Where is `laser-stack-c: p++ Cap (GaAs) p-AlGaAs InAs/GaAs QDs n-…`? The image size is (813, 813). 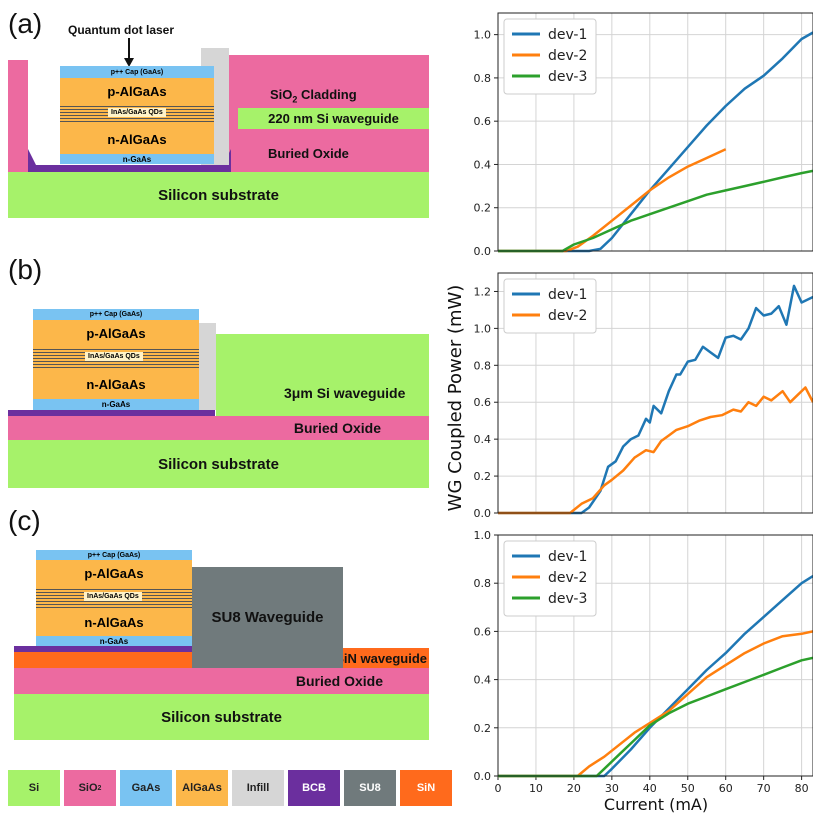
laser-stack-c: p++ Cap (GaAs) p-AlGaAs InAs/GaAs QDs n-… is located at coordinates (114, 598).